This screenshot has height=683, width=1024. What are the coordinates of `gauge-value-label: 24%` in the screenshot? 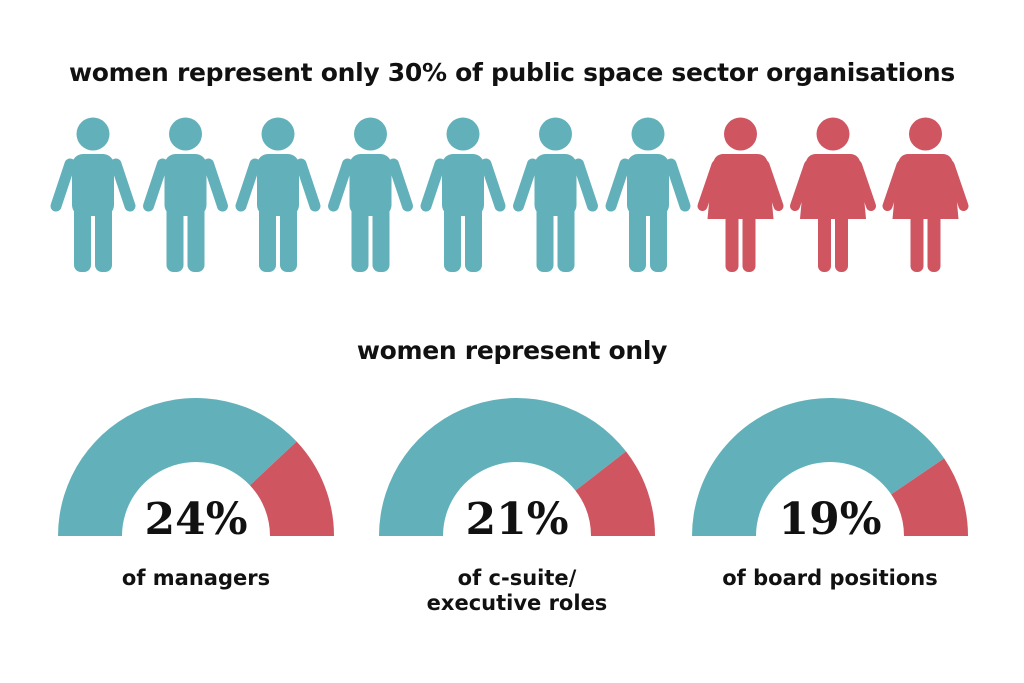 It's located at (195, 519).